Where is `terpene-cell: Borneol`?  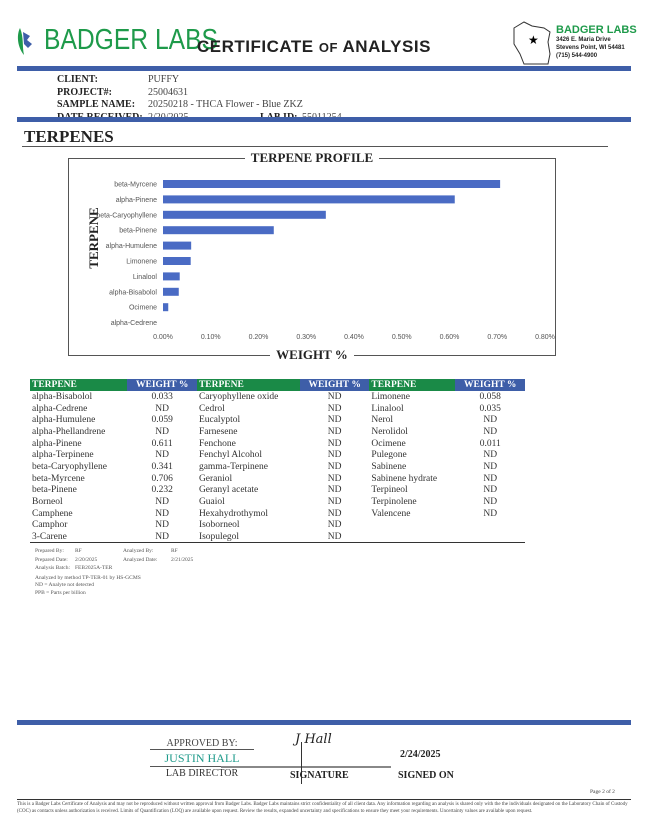
terpene-cell: Borneol is located at coordinates (47, 502).